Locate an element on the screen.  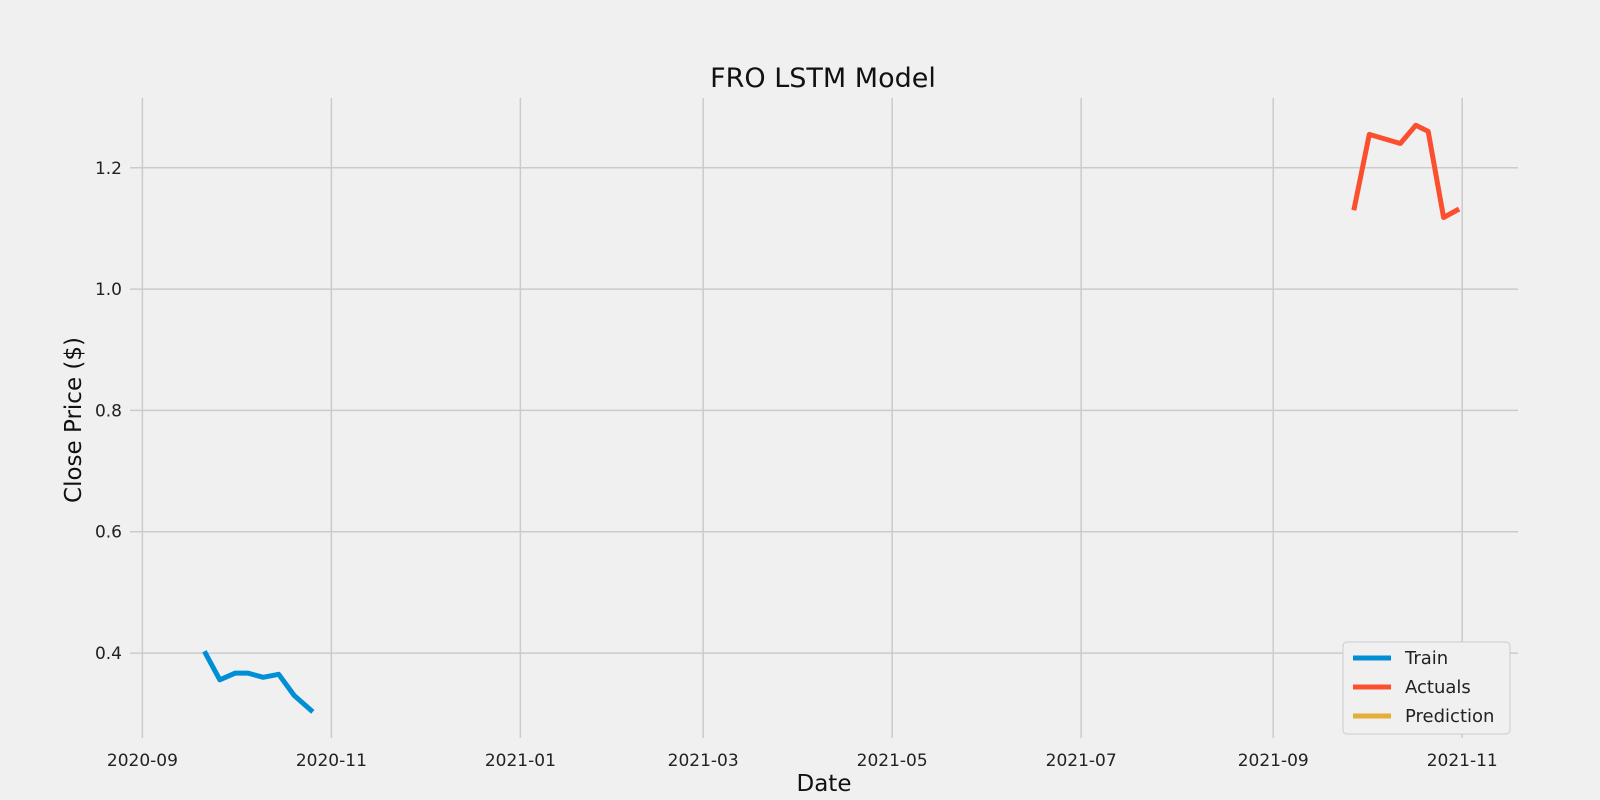
y-tick-label: 0.4 is located at coordinates (108, 654).